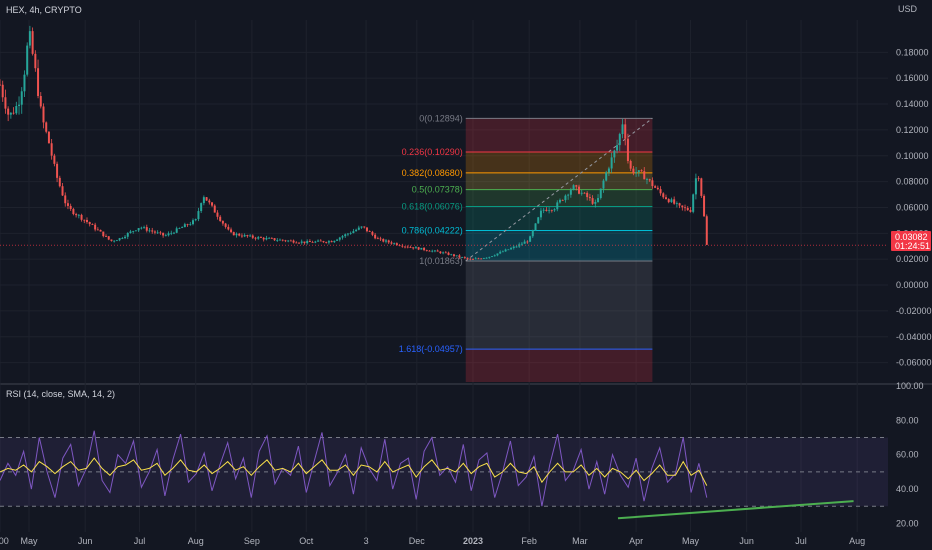 This screenshot has width=932, height=550. Describe the element at coordinates (907, 455) in the screenshot. I see `rsi-tick-label: 60.00` at that location.